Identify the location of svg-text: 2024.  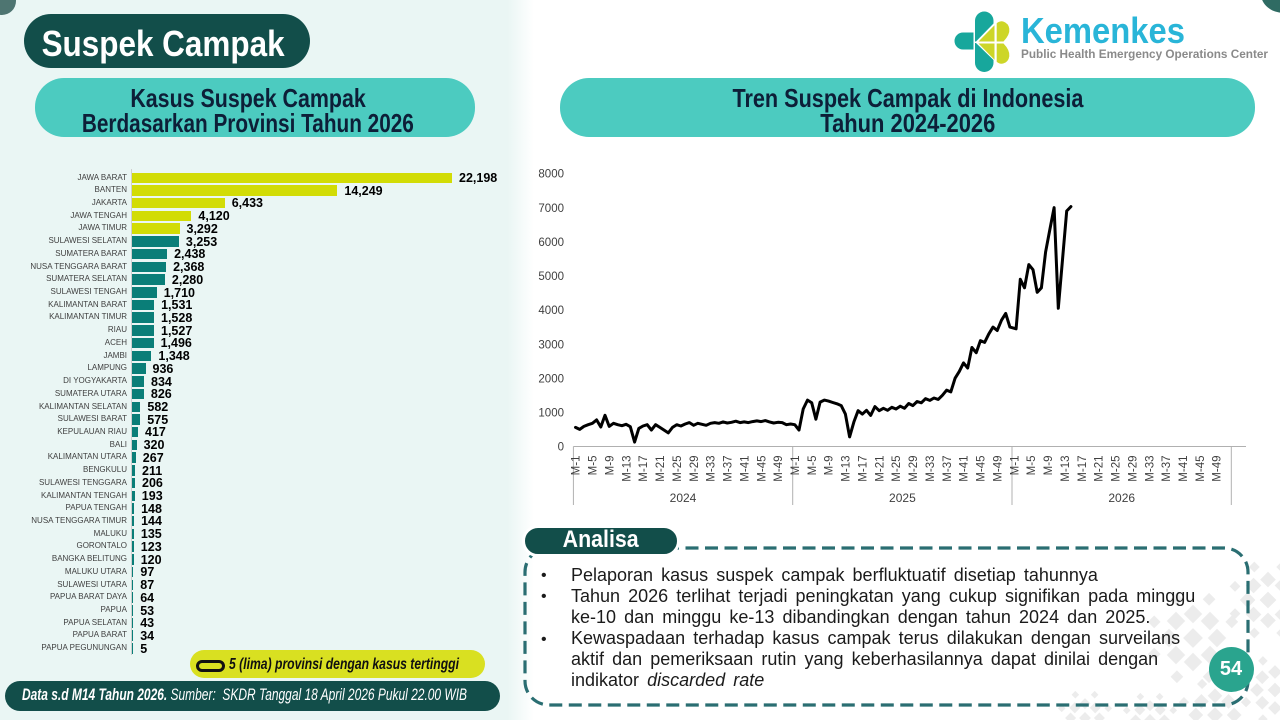
(683, 498).